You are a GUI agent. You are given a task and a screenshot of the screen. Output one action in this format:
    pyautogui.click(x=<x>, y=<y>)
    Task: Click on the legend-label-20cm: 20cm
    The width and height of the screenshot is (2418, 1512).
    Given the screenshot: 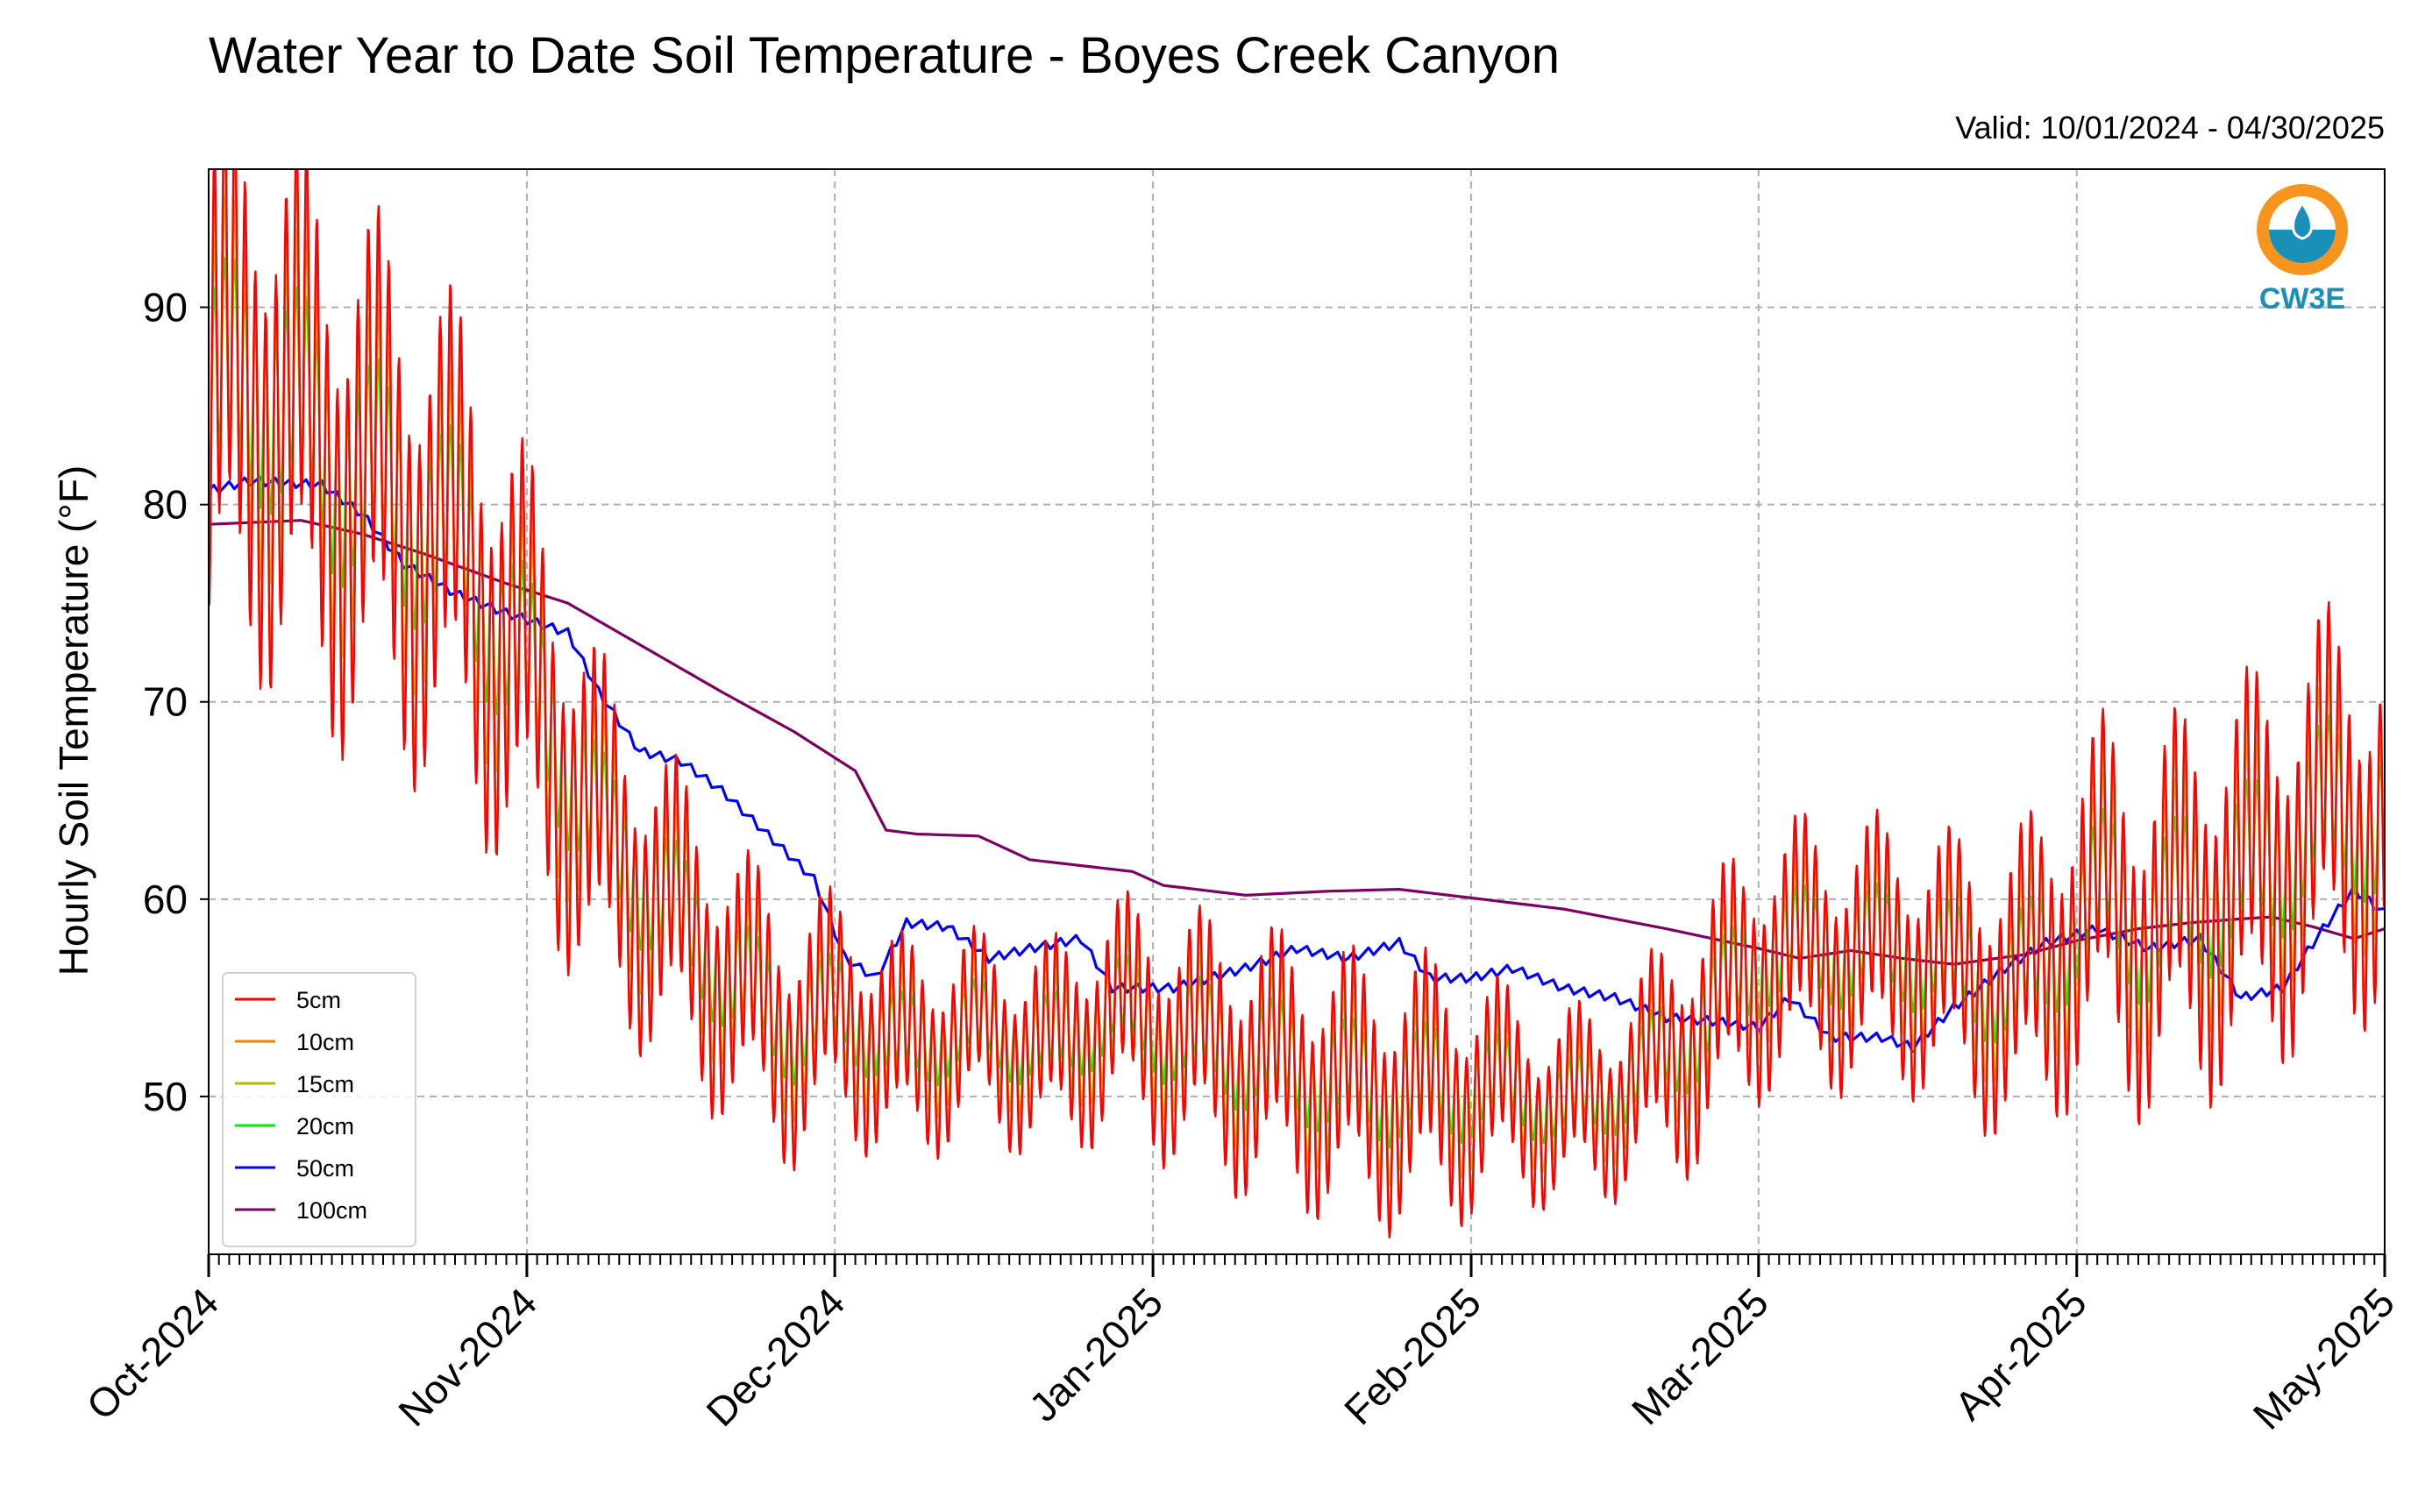 What is the action you would take?
    pyautogui.click(x=325, y=1126)
    